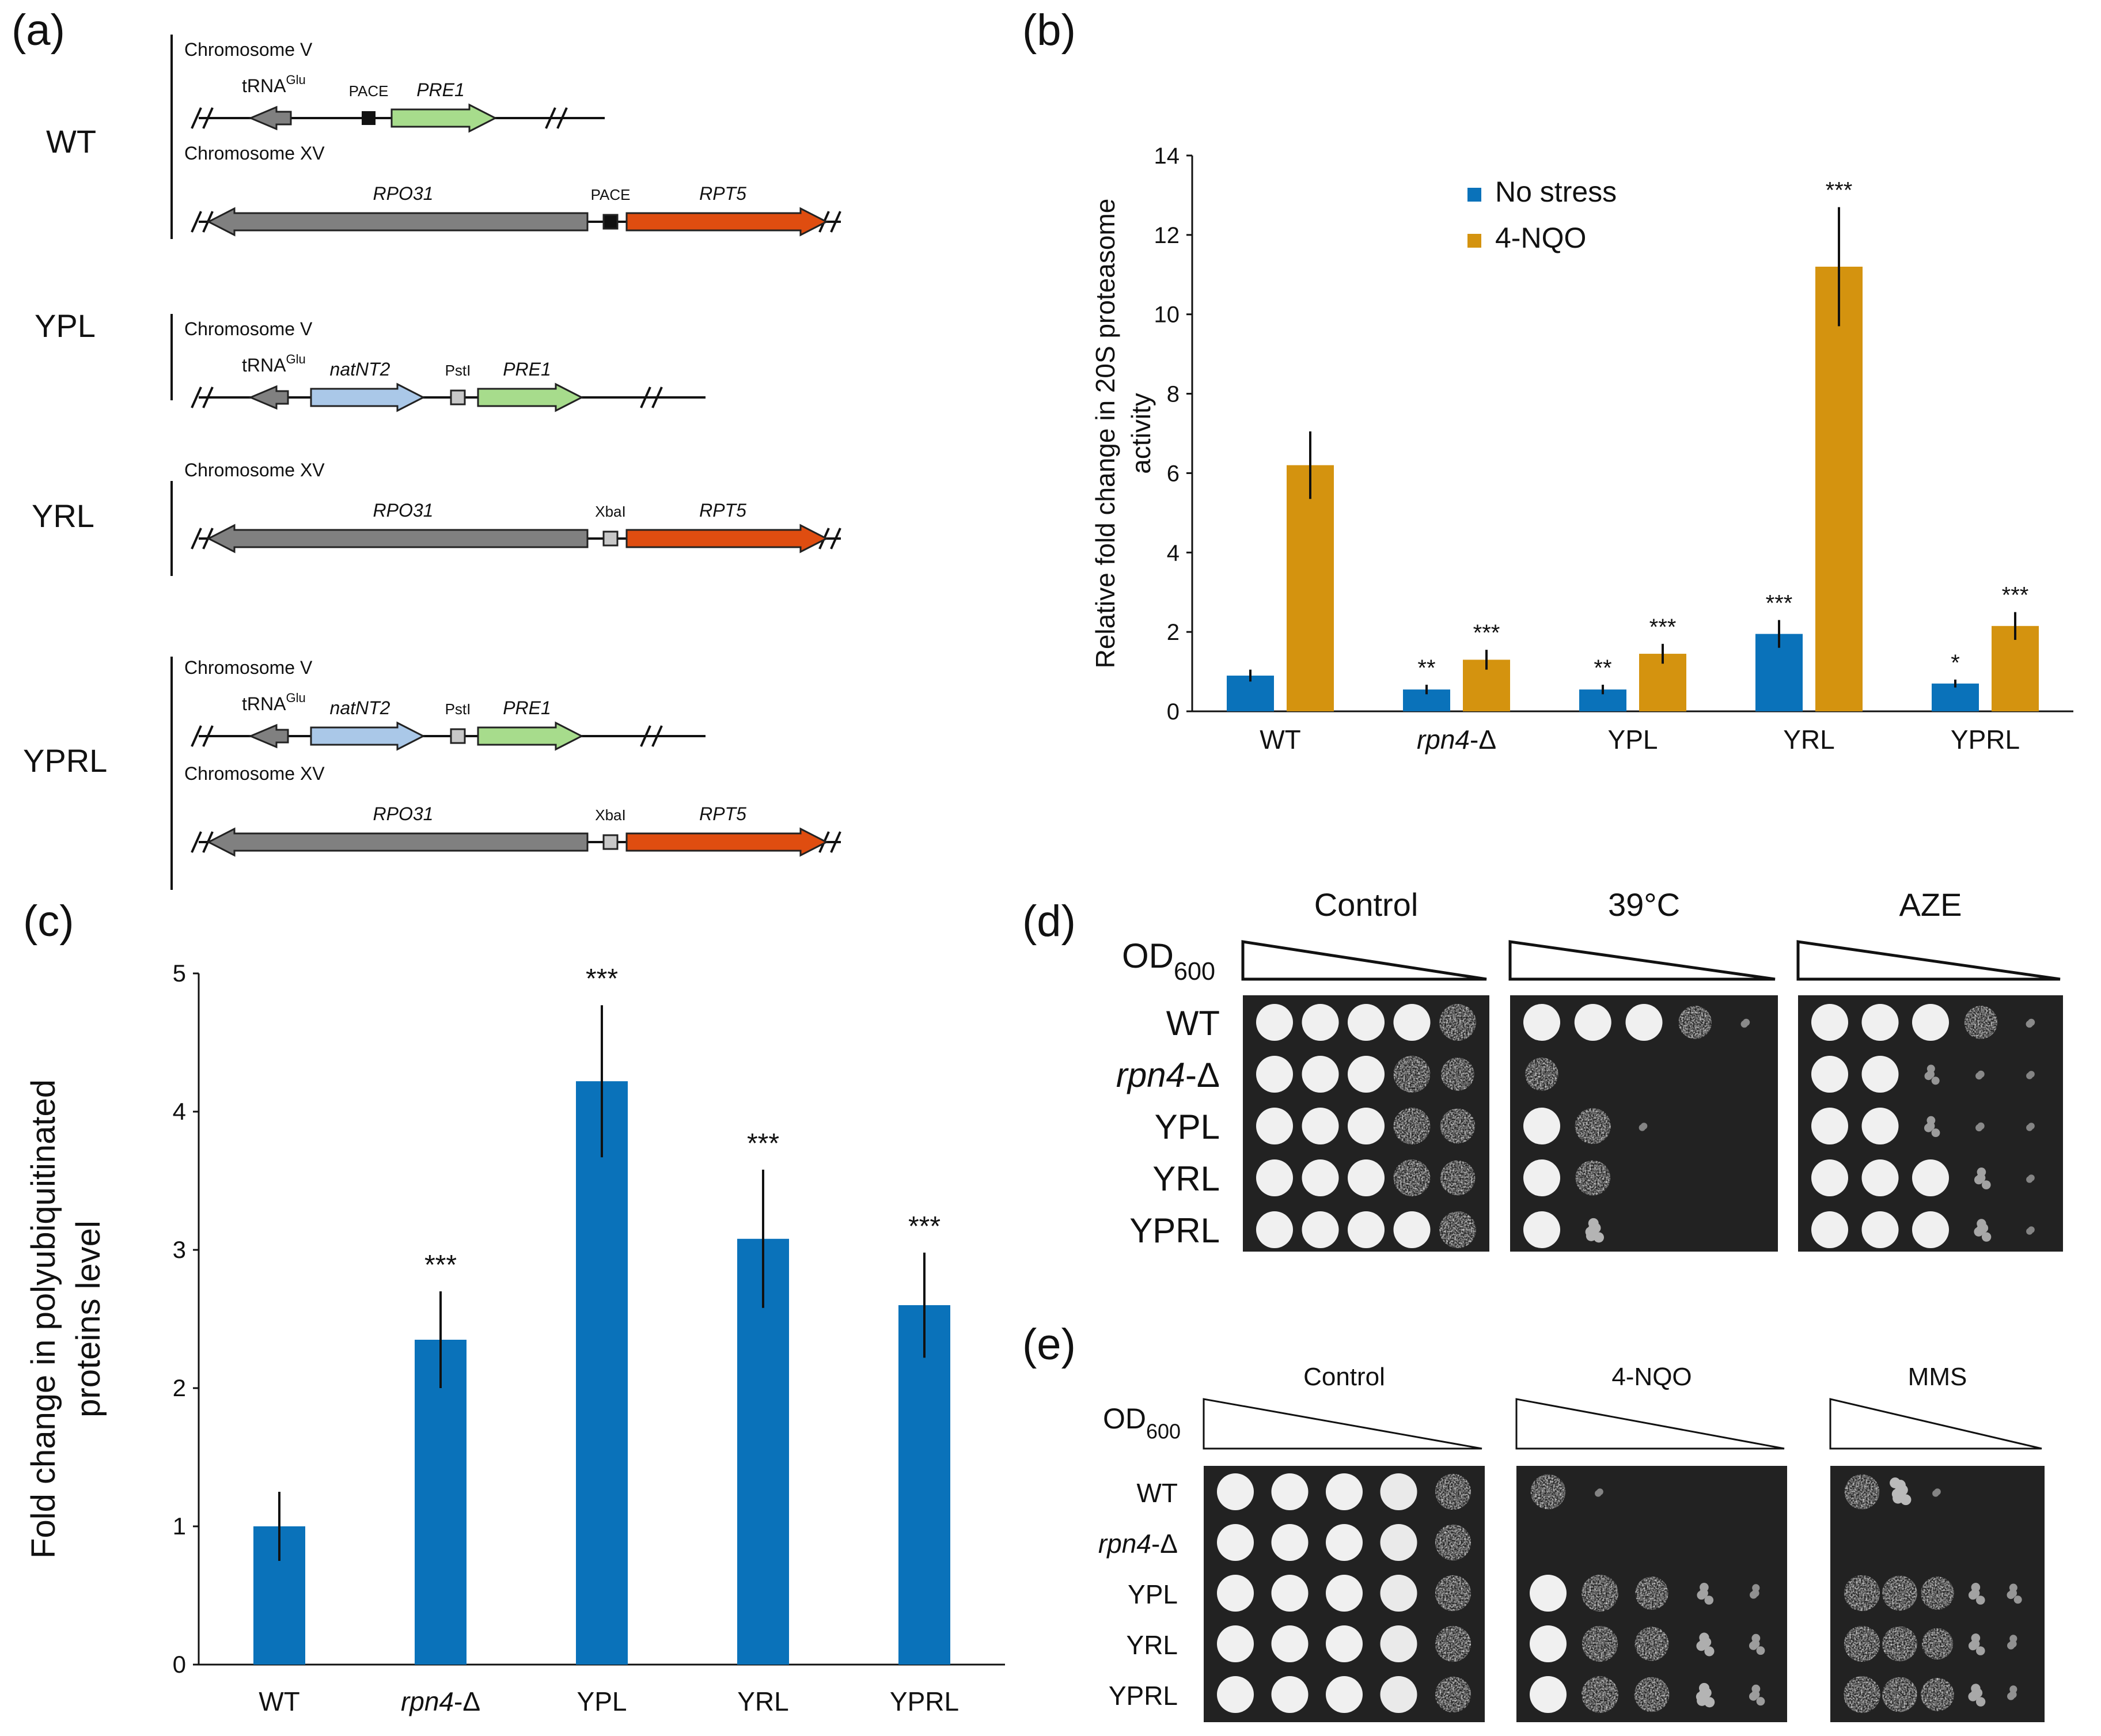 Image resolution: width=2101 pixels, height=1736 pixels. What do you see at coordinates (1310, 588) in the screenshot?
I see `chart-b-bar` at bounding box center [1310, 588].